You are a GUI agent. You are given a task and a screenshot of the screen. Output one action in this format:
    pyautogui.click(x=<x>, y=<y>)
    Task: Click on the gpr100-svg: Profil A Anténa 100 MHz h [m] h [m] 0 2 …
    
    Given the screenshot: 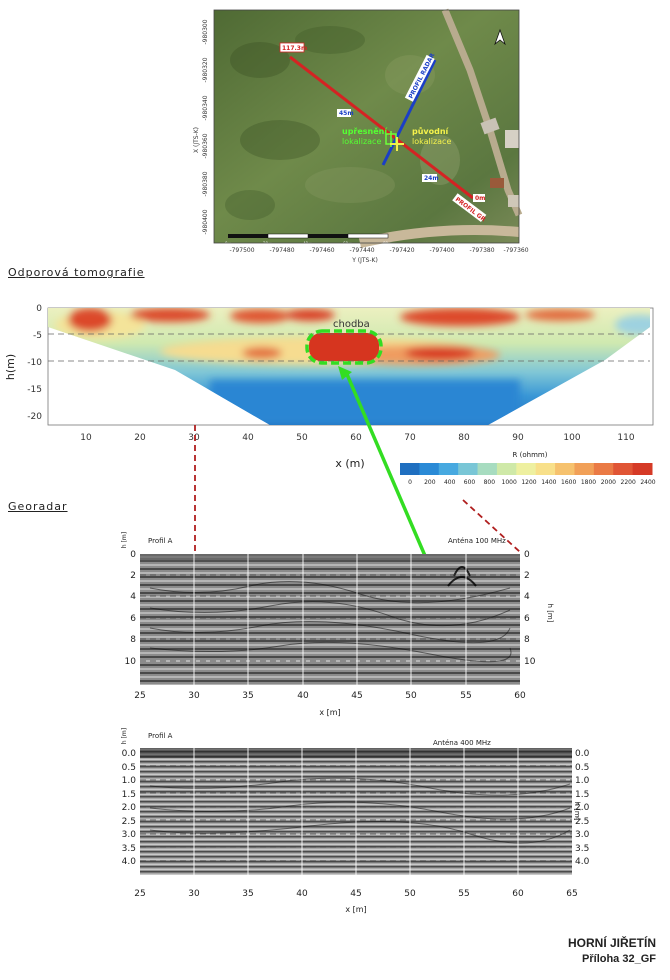 What is the action you would take?
    pyautogui.click(x=337, y=624)
    